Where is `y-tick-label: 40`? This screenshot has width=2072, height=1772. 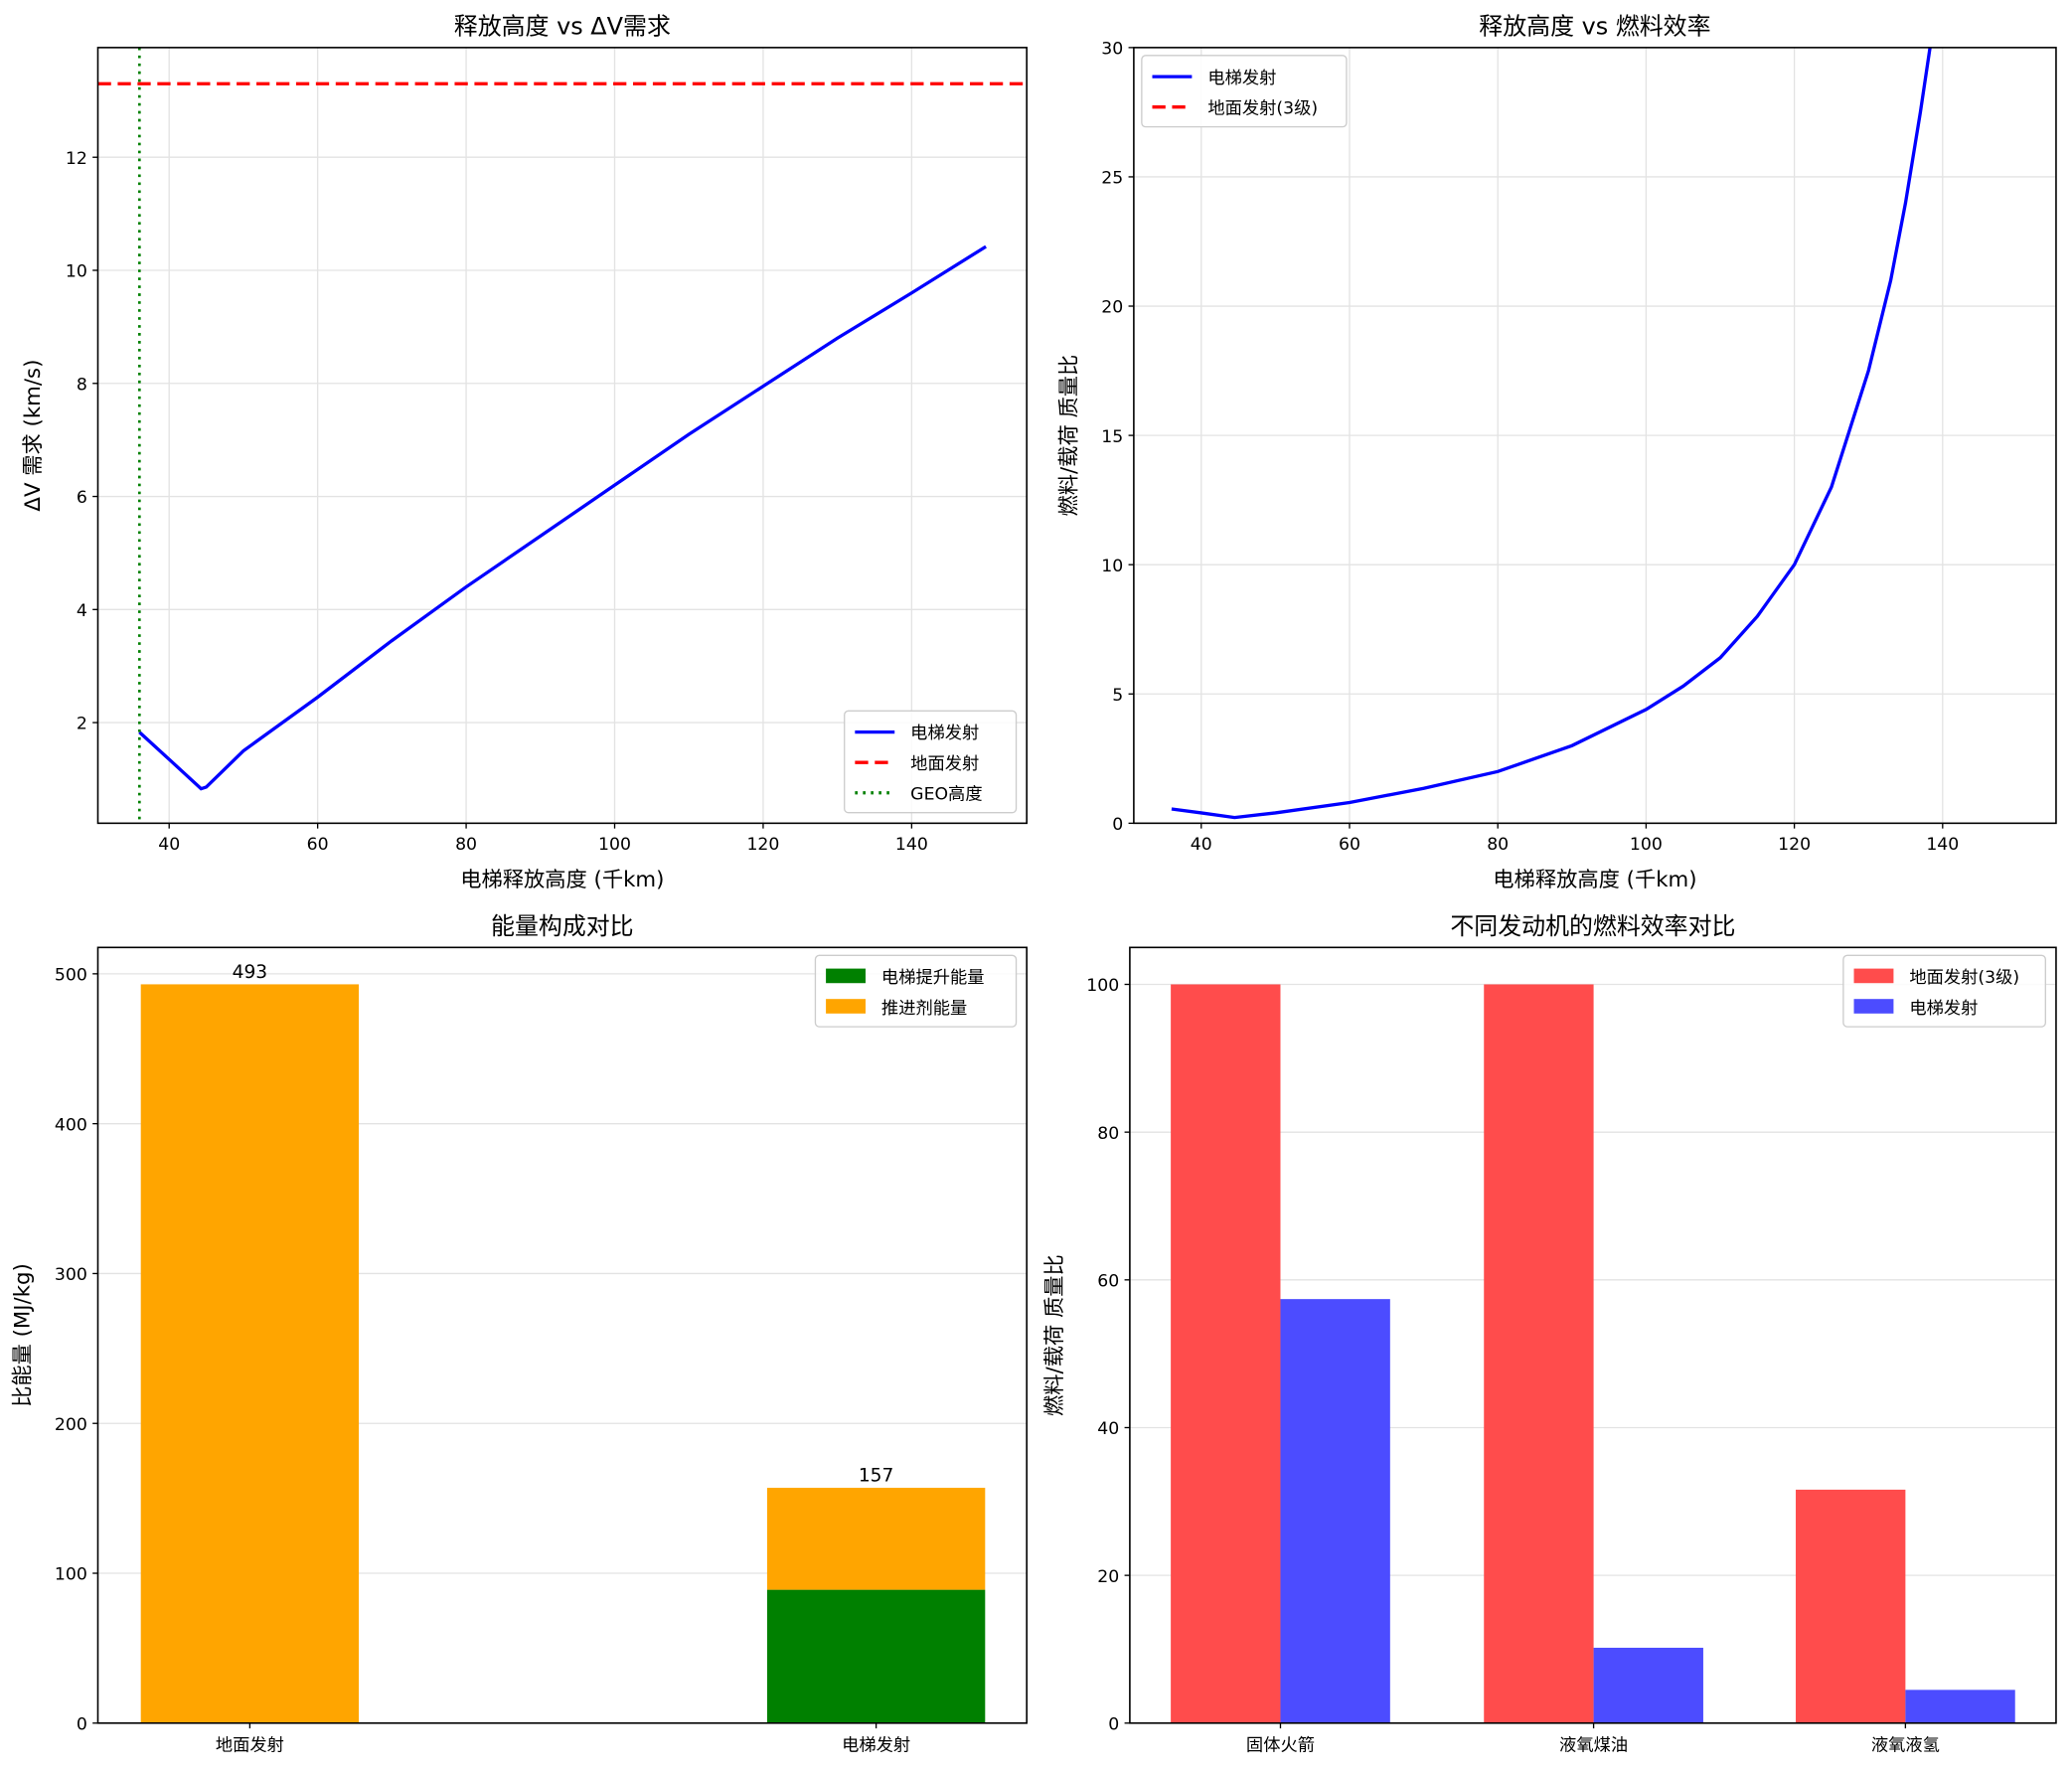
y-tick-label: 40 is located at coordinates (1108, 1429).